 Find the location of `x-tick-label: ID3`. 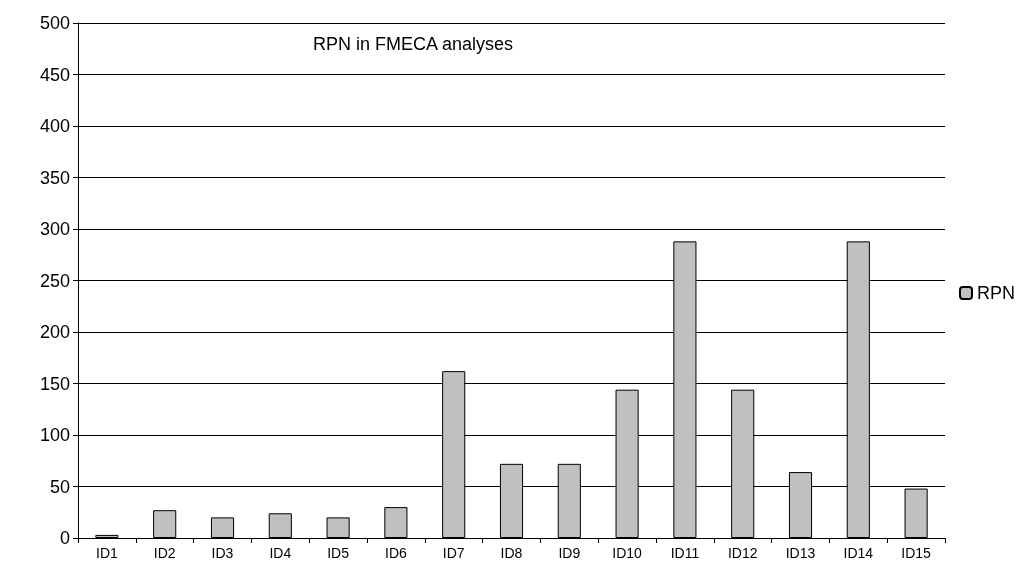

x-tick-label: ID3 is located at coordinates (222, 553).